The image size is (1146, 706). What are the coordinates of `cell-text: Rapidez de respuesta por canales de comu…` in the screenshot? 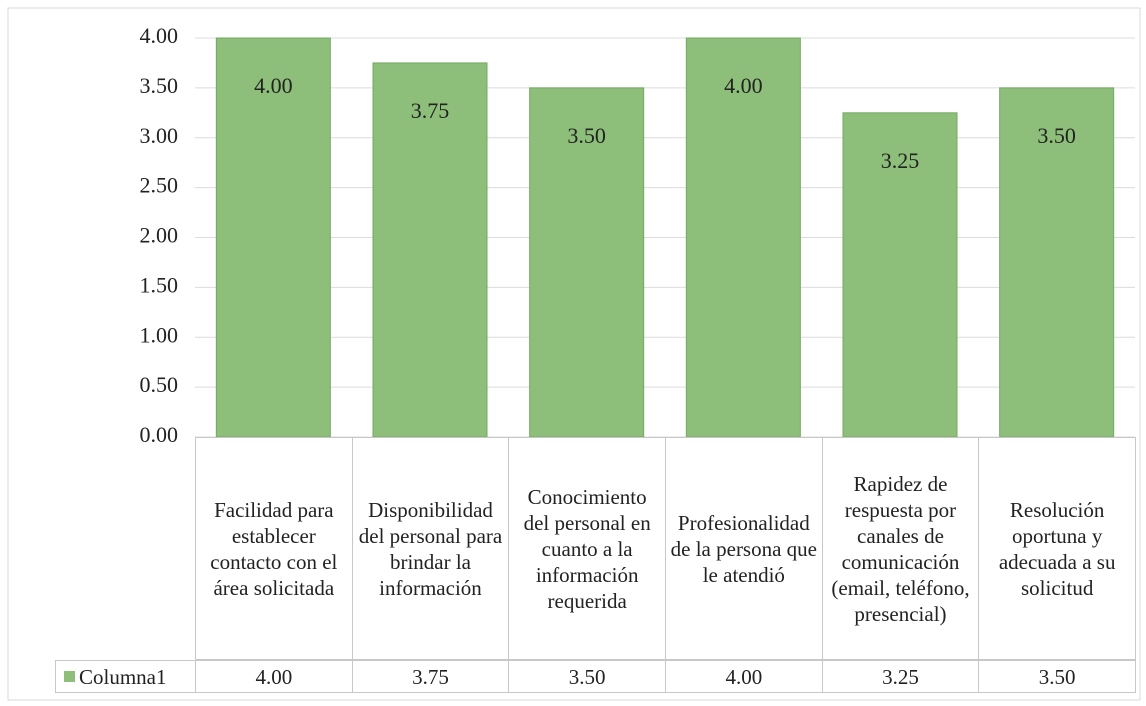 It's located at (900, 548).